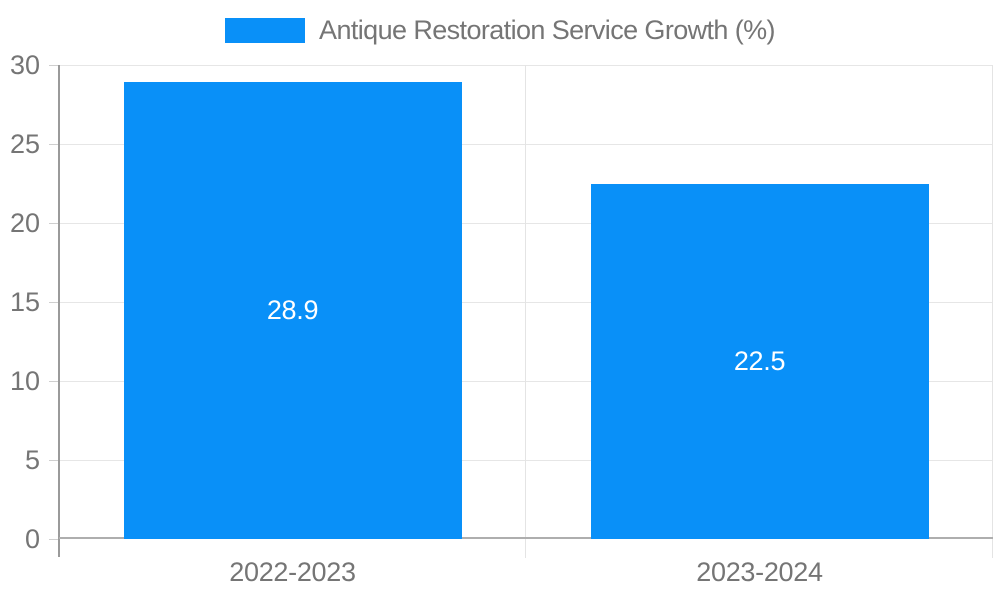 The image size is (1000, 600). I want to click on y-axis-tick-label: 15, so click(24, 302).